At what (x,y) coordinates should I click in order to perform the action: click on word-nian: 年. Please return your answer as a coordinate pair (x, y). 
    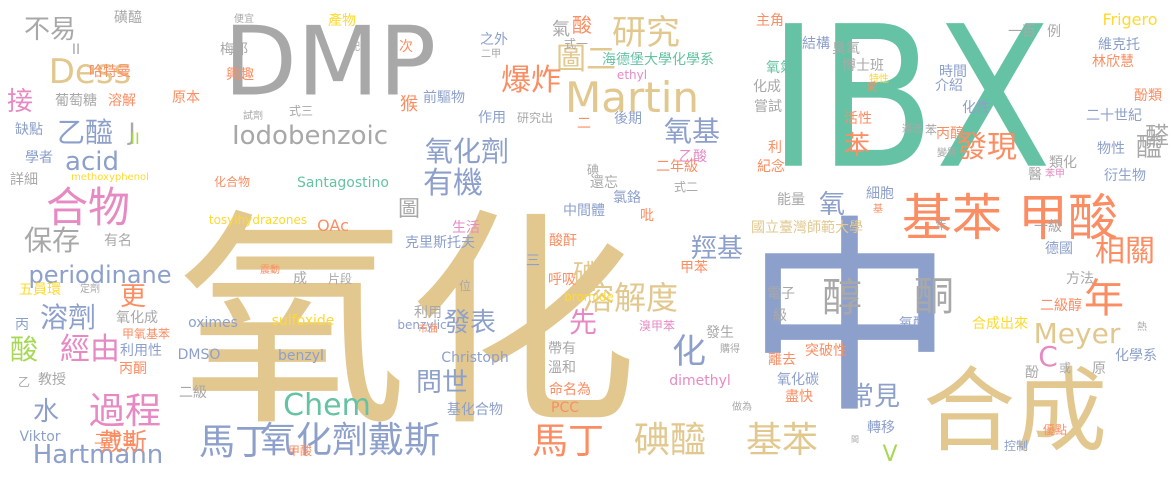
    Looking at the image, I should click on (1104, 299).